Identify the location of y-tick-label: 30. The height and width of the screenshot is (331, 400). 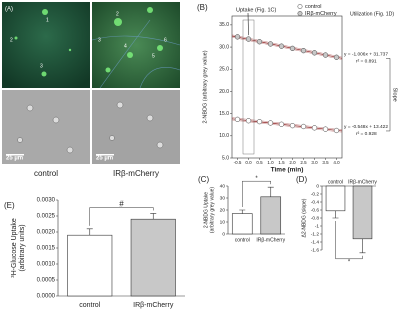
(223, 198).